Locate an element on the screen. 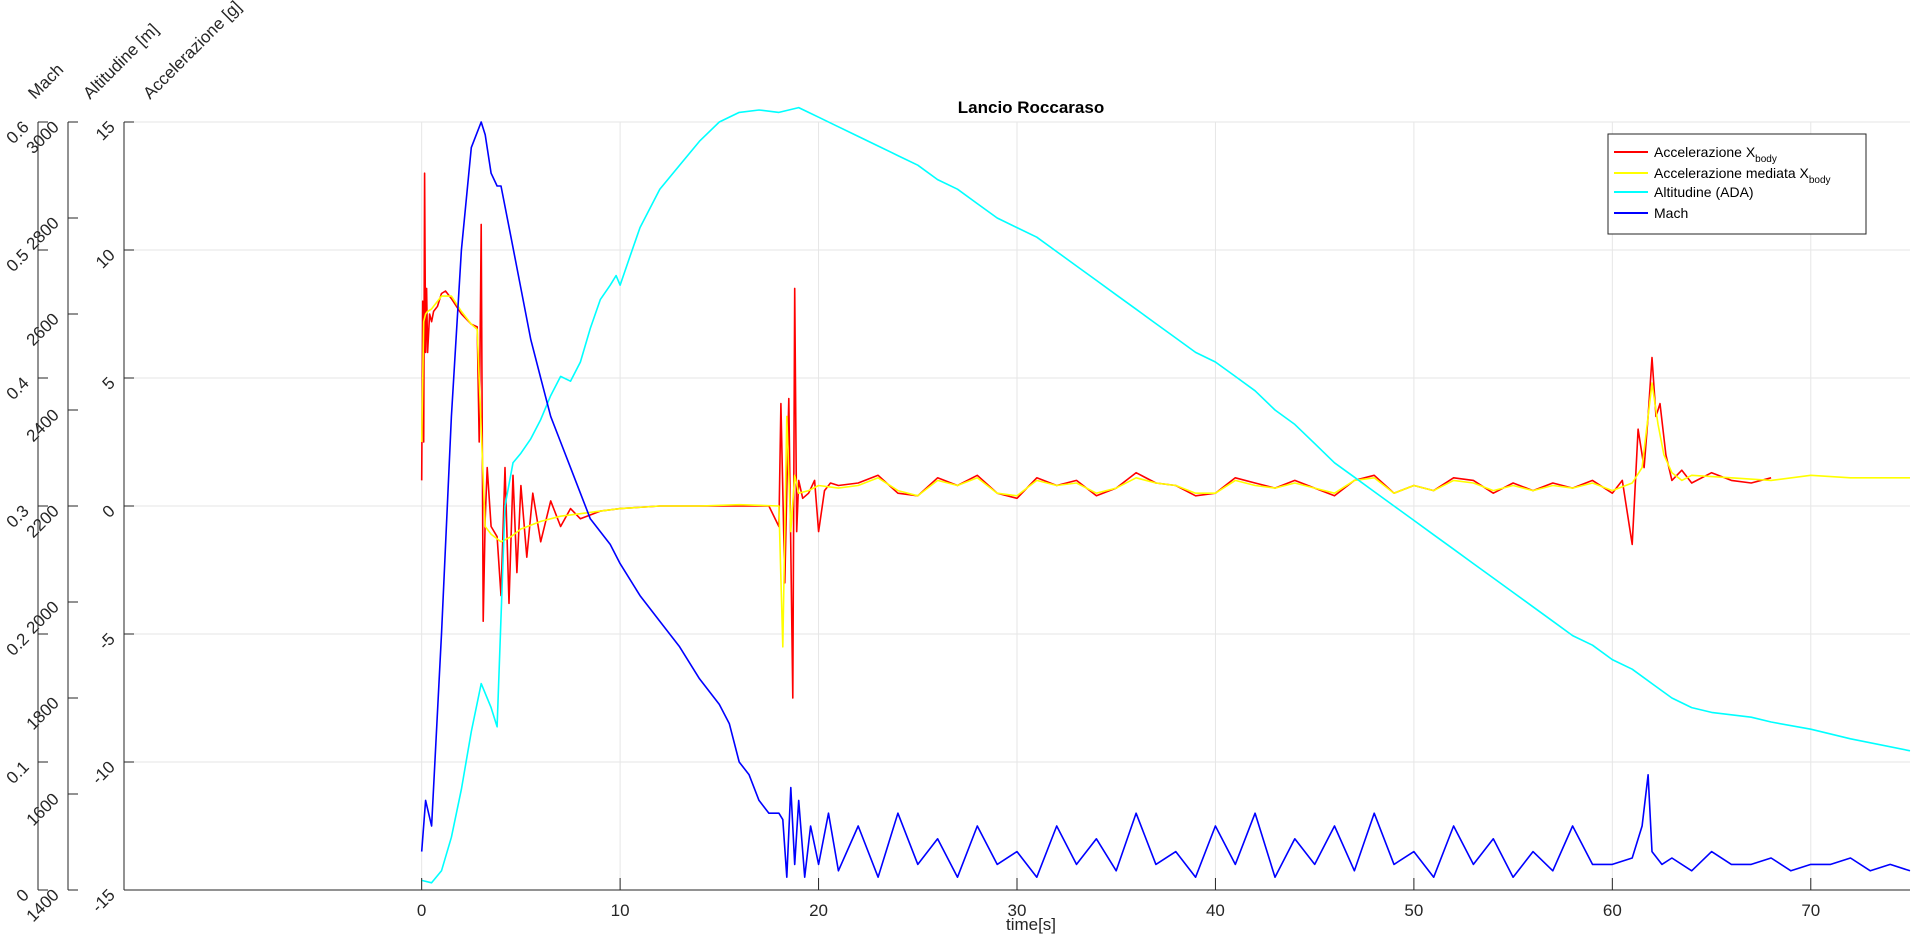 This screenshot has width=1920, height=936. chart-title: Lancio Roccaraso is located at coordinates (1031, 107).